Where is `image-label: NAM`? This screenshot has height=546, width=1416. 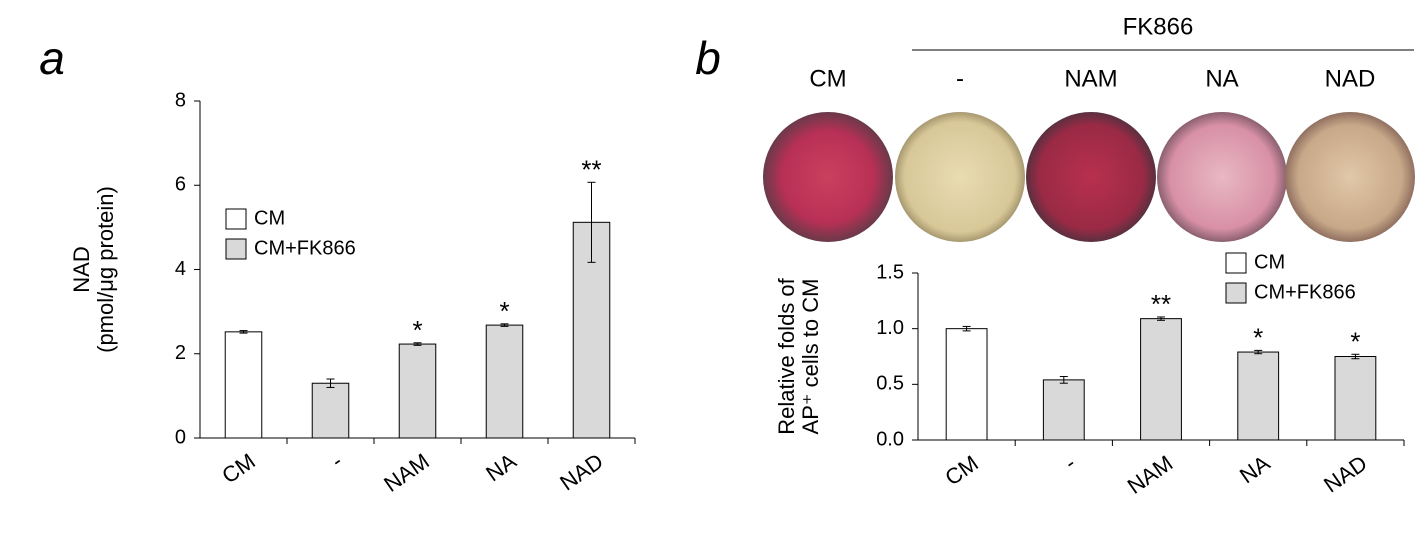
image-label: NAM is located at coordinates (1090, 78).